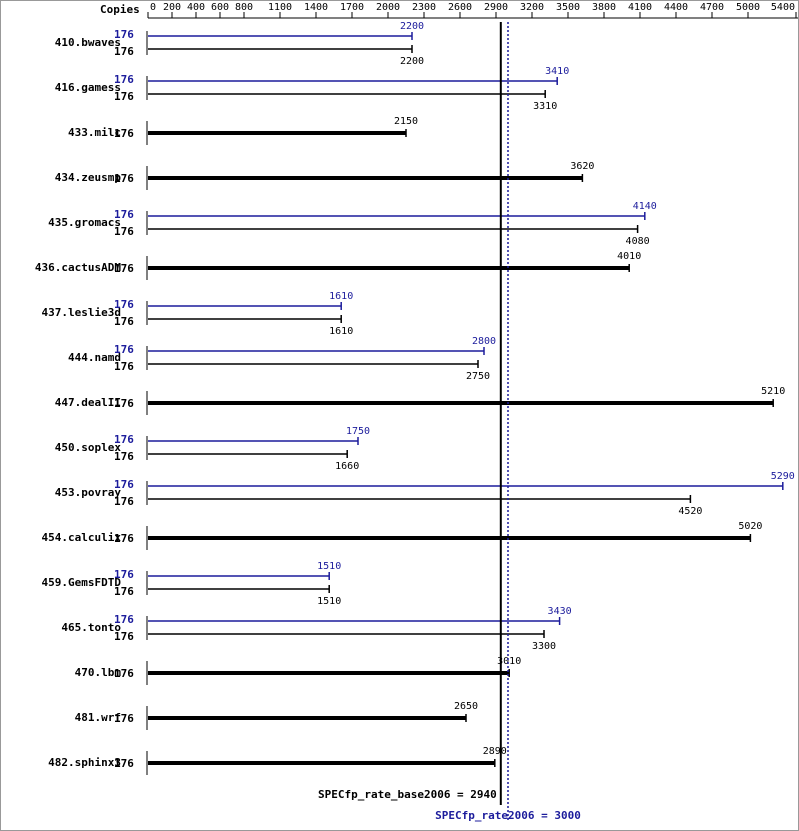 This screenshot has height=831, width=799. I want to click on value-label: 4520, so click(690, 511).